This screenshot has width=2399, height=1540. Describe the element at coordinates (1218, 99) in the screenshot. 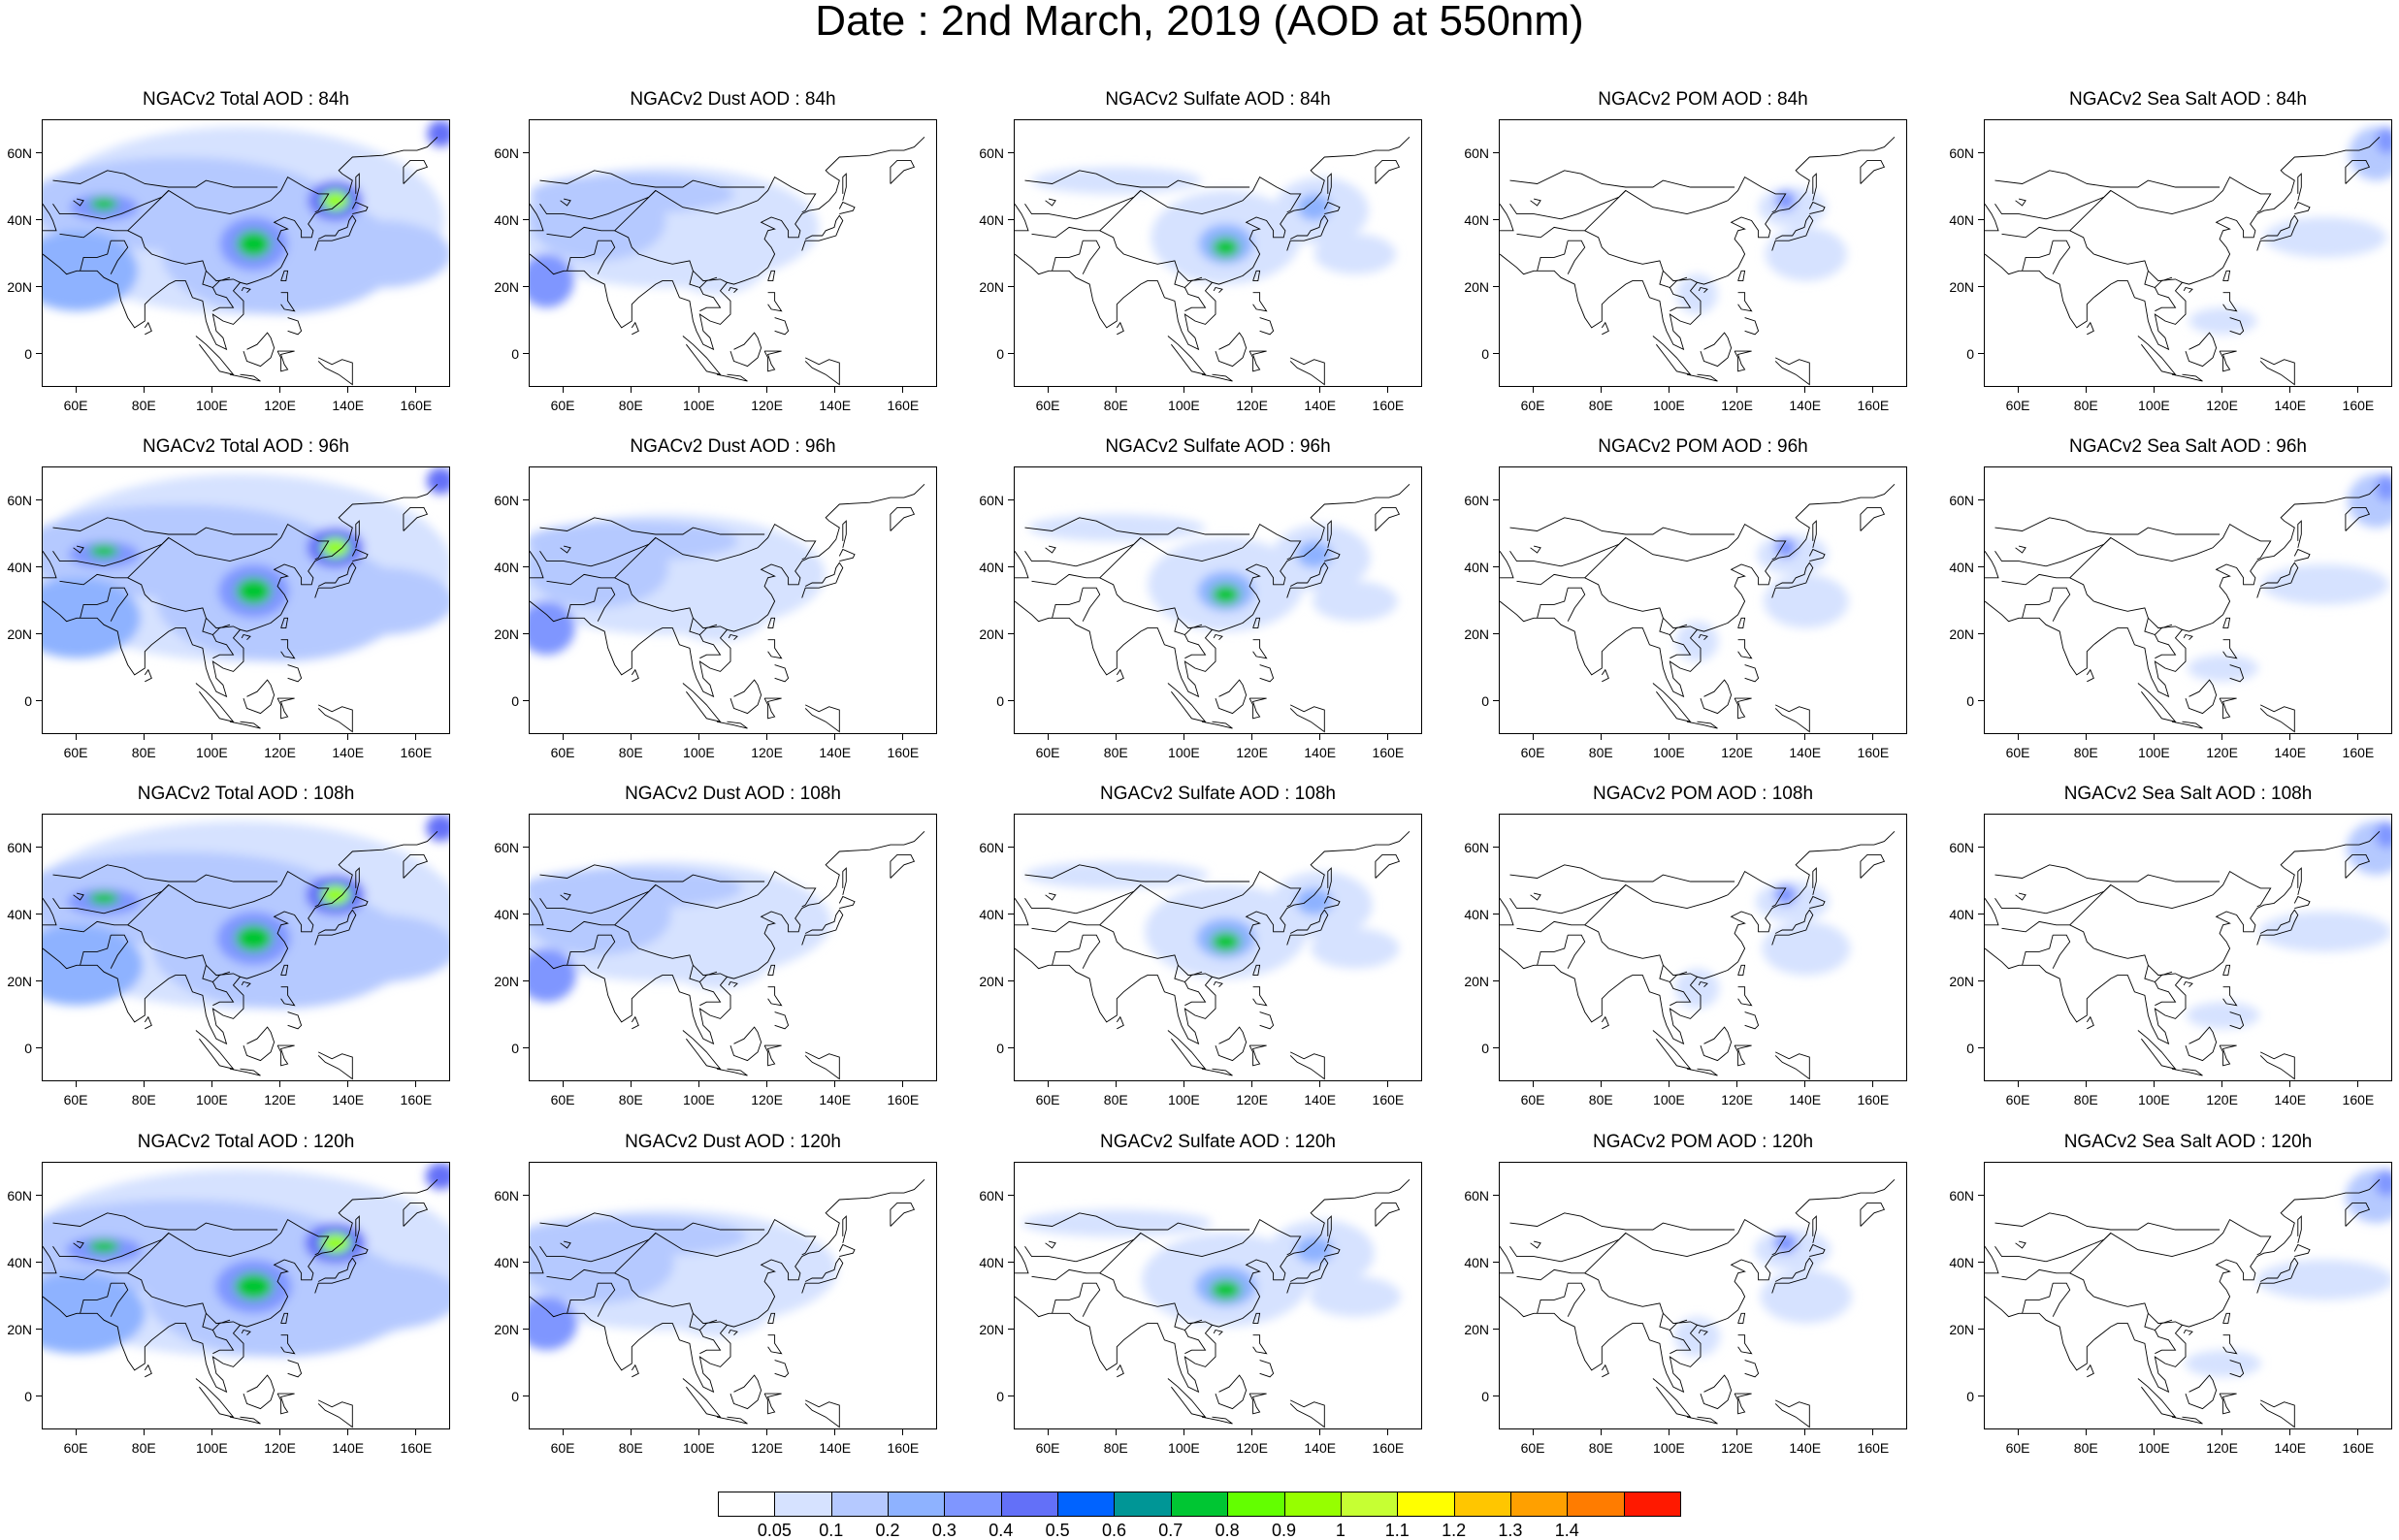

I see `panel-title: NGACv2 Sulfate AOD : 84h` at that location.